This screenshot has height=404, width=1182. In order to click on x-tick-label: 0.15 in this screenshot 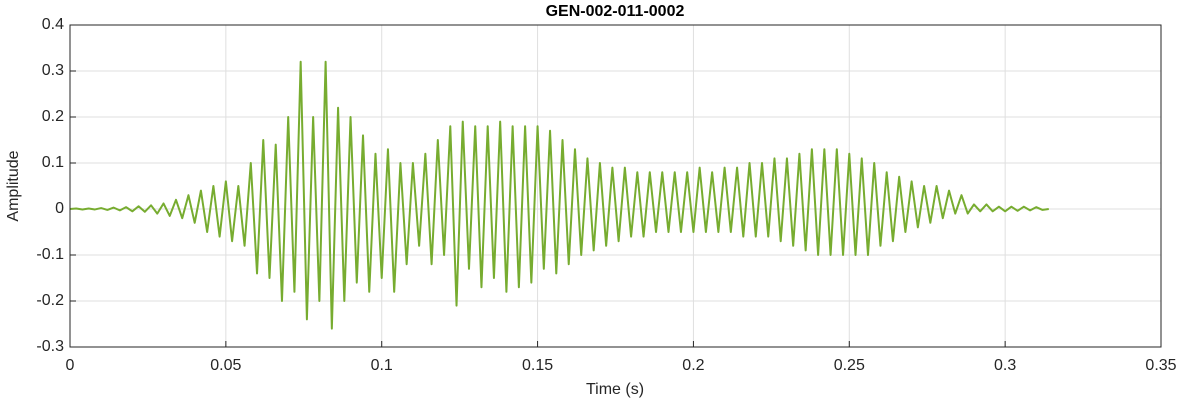, I will do `click(537, 365)`.